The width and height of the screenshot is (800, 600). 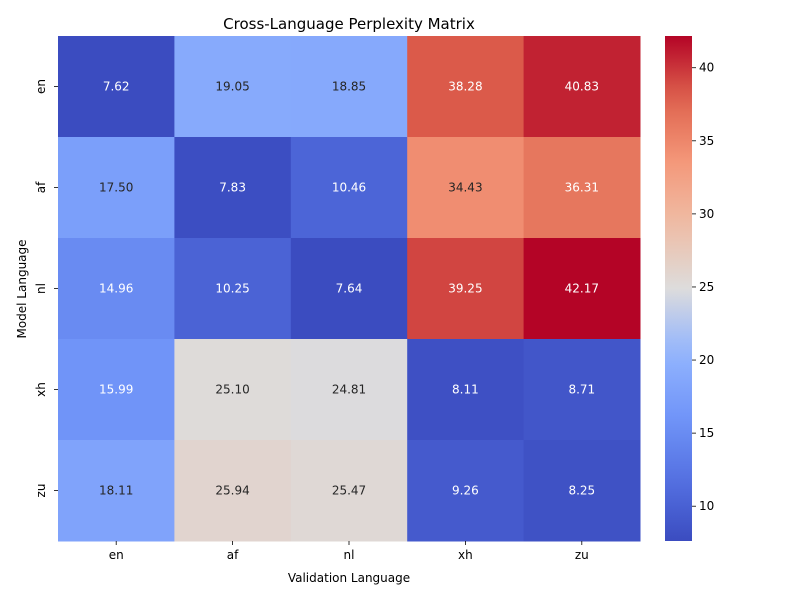 I want to click on cell-value-label: 34.43, so click(x=465, y=188).